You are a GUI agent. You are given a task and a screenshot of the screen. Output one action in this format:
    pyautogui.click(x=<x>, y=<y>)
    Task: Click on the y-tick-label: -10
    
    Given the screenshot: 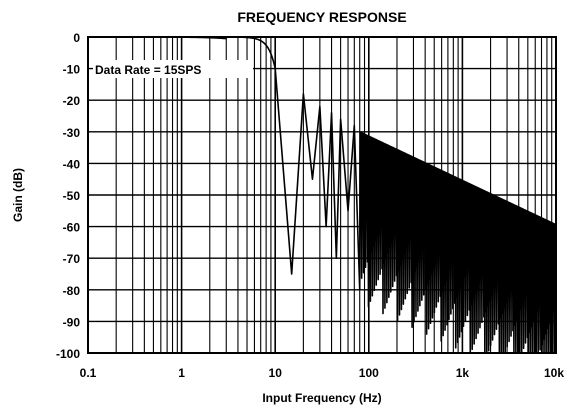 What is the action you would take?
    pyautogui.click(x=72, y=70)
    